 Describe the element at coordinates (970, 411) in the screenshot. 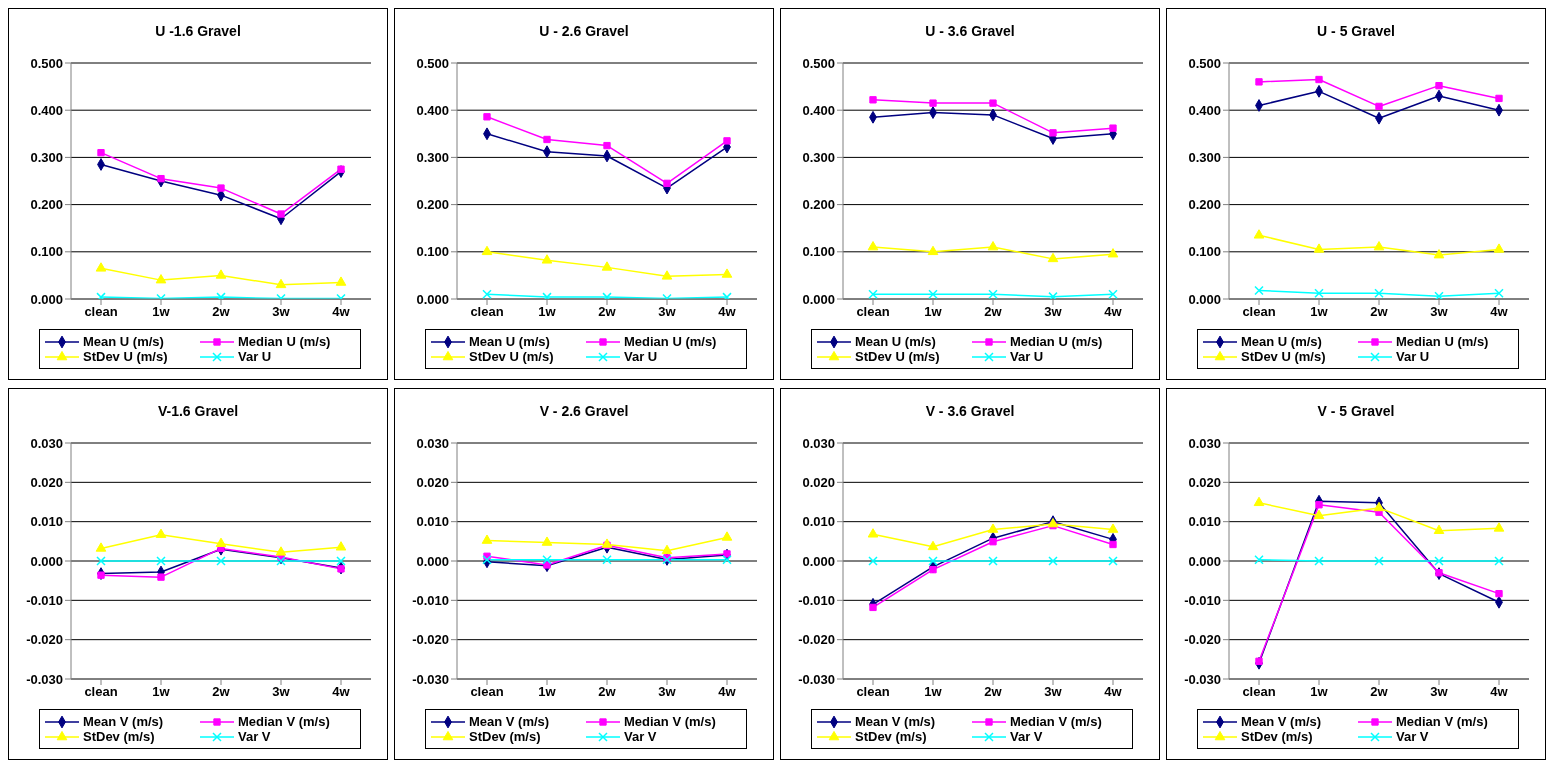

I see `chart-title: V - 3.6 Gravel` at that location.